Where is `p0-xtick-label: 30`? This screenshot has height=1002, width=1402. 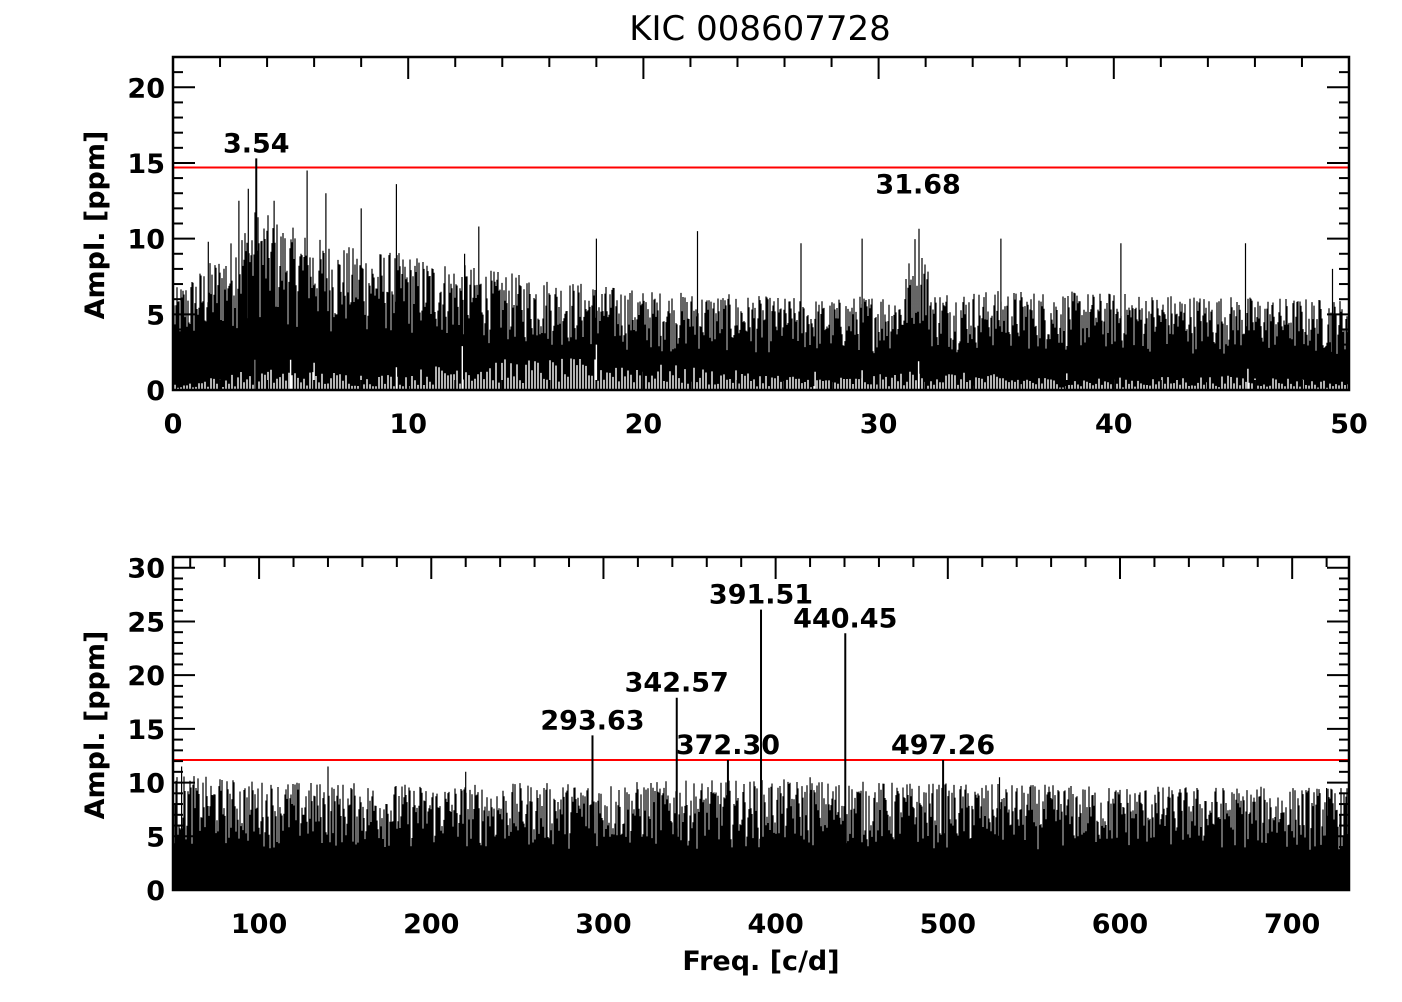
p0-xtick-label: 30 is located at coordinates (879, 424).